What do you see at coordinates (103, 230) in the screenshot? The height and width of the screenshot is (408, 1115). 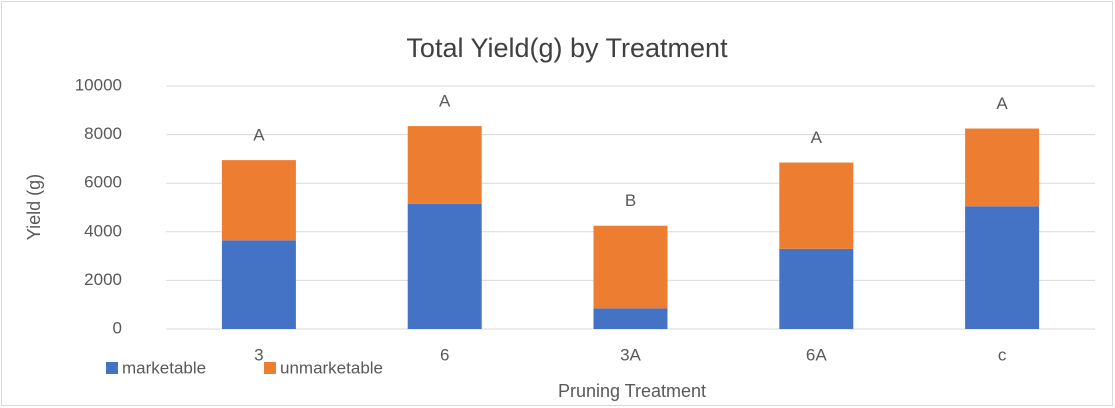 I see `y-tick-label: 4000` at bounding box center [103, 230].